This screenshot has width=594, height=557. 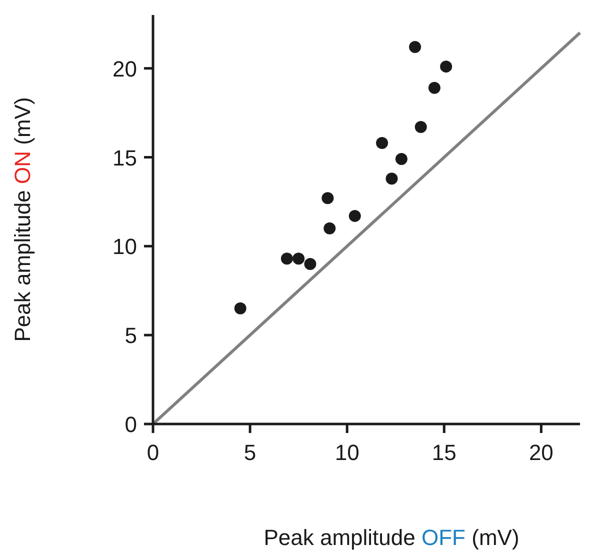 I want to click on y-tick-label: 5, so click(x=130, y=335).